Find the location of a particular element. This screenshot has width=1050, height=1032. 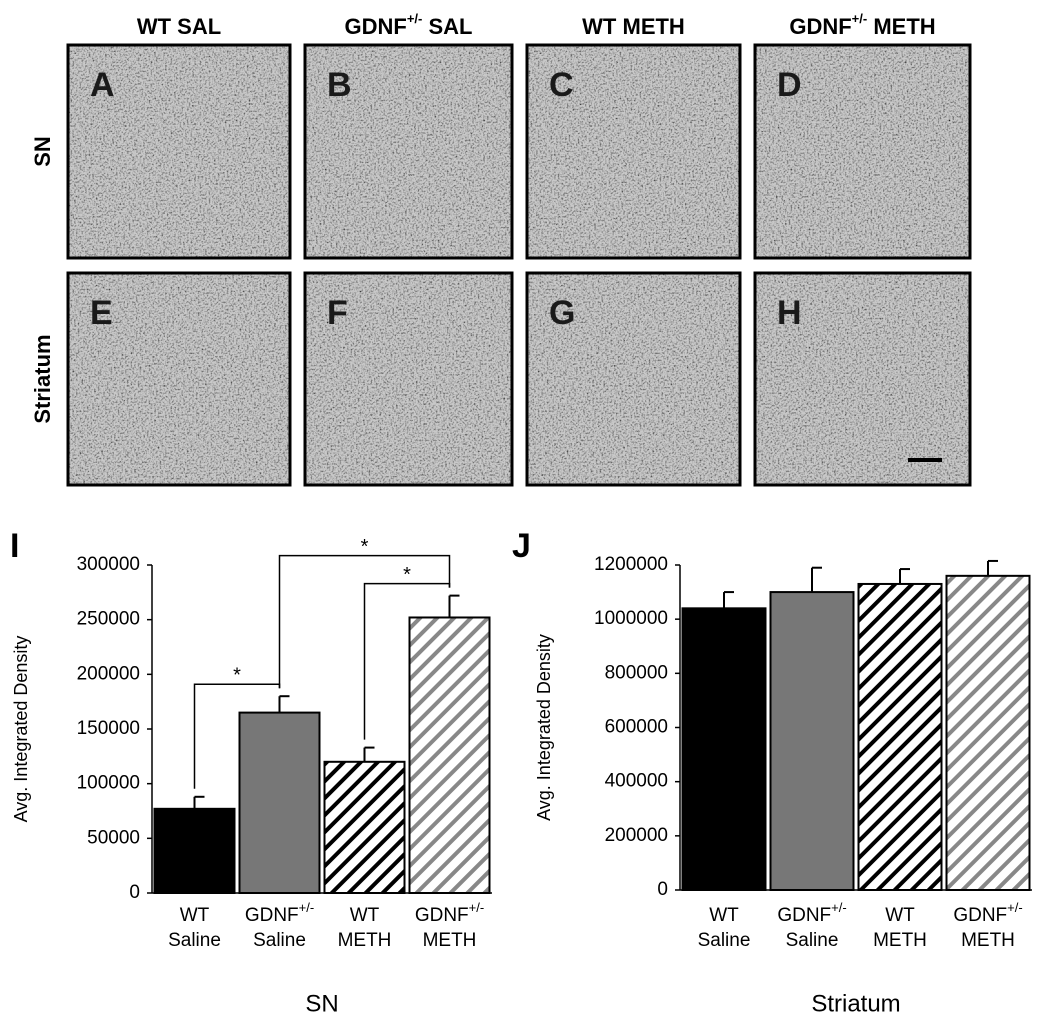

column-header: WT SAL is located at coordinates (179, 26).